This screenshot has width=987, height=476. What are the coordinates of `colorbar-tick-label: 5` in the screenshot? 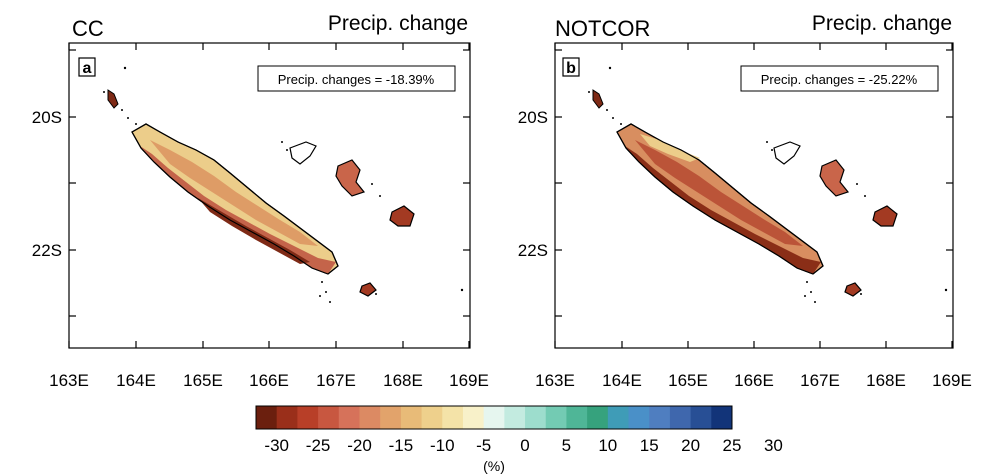 It's located at (566, 445).